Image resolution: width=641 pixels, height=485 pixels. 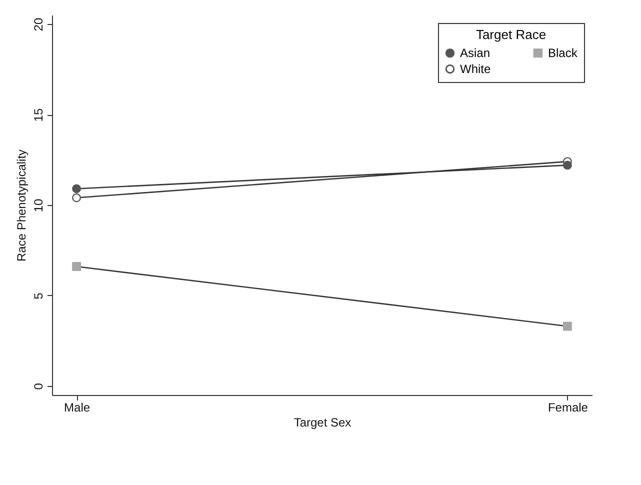 What do you see at coordinates (568, 407) in the screenshot?
I see `x-tick-label: Female` at bounding box center [568, 407].